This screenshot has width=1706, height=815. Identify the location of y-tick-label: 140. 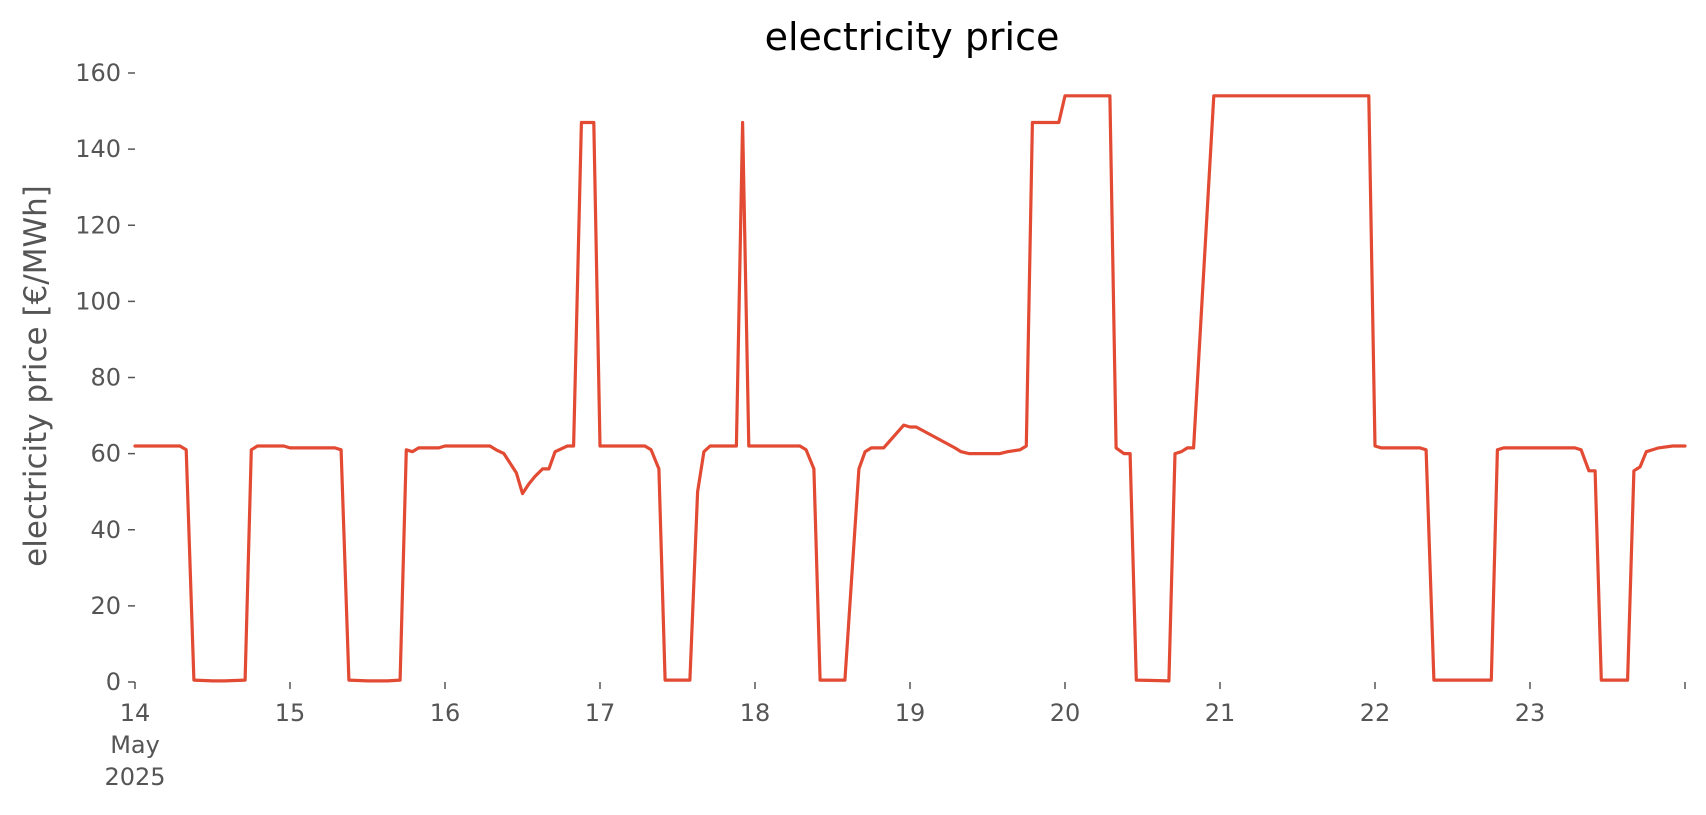
(98, 149).